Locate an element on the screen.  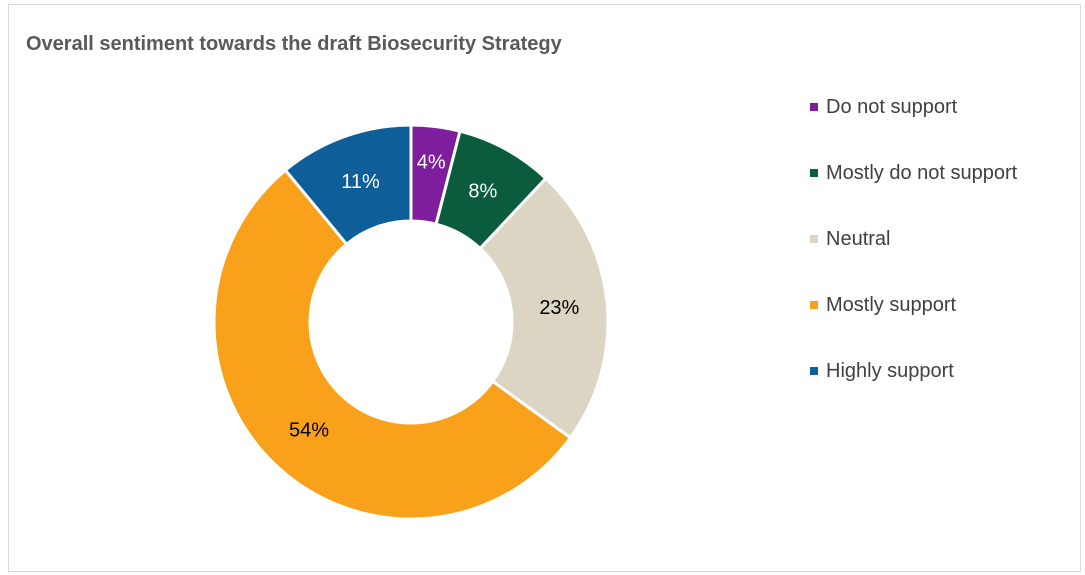
legend-label: Highly support is located at coordinates (890, 370).